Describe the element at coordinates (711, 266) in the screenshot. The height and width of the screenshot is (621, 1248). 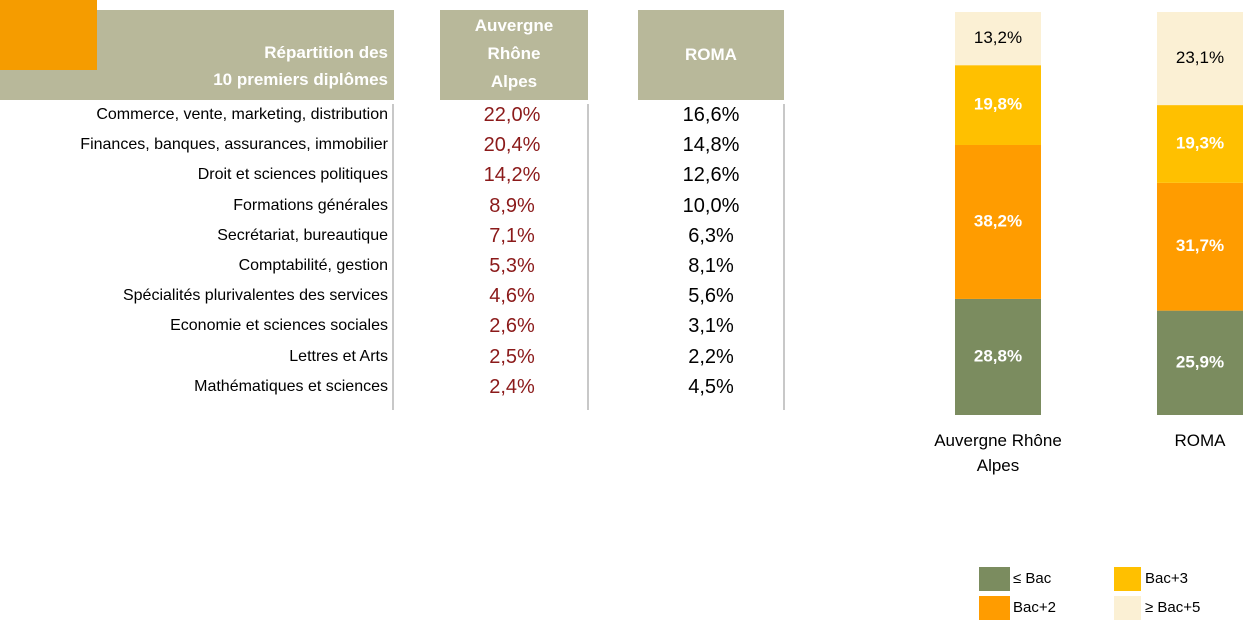
I see `cell-value: 8,1%` at that location.